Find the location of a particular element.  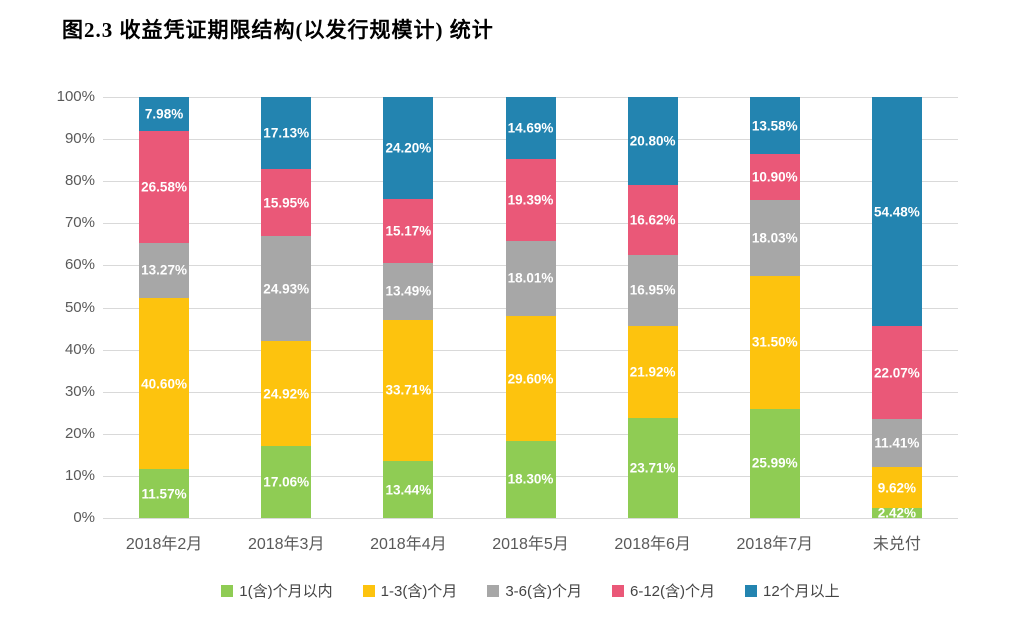

stacked-bar-6: 25.99% 31.50% 18.03% 10.90% 13.58% is located at coordinates (774, 307).